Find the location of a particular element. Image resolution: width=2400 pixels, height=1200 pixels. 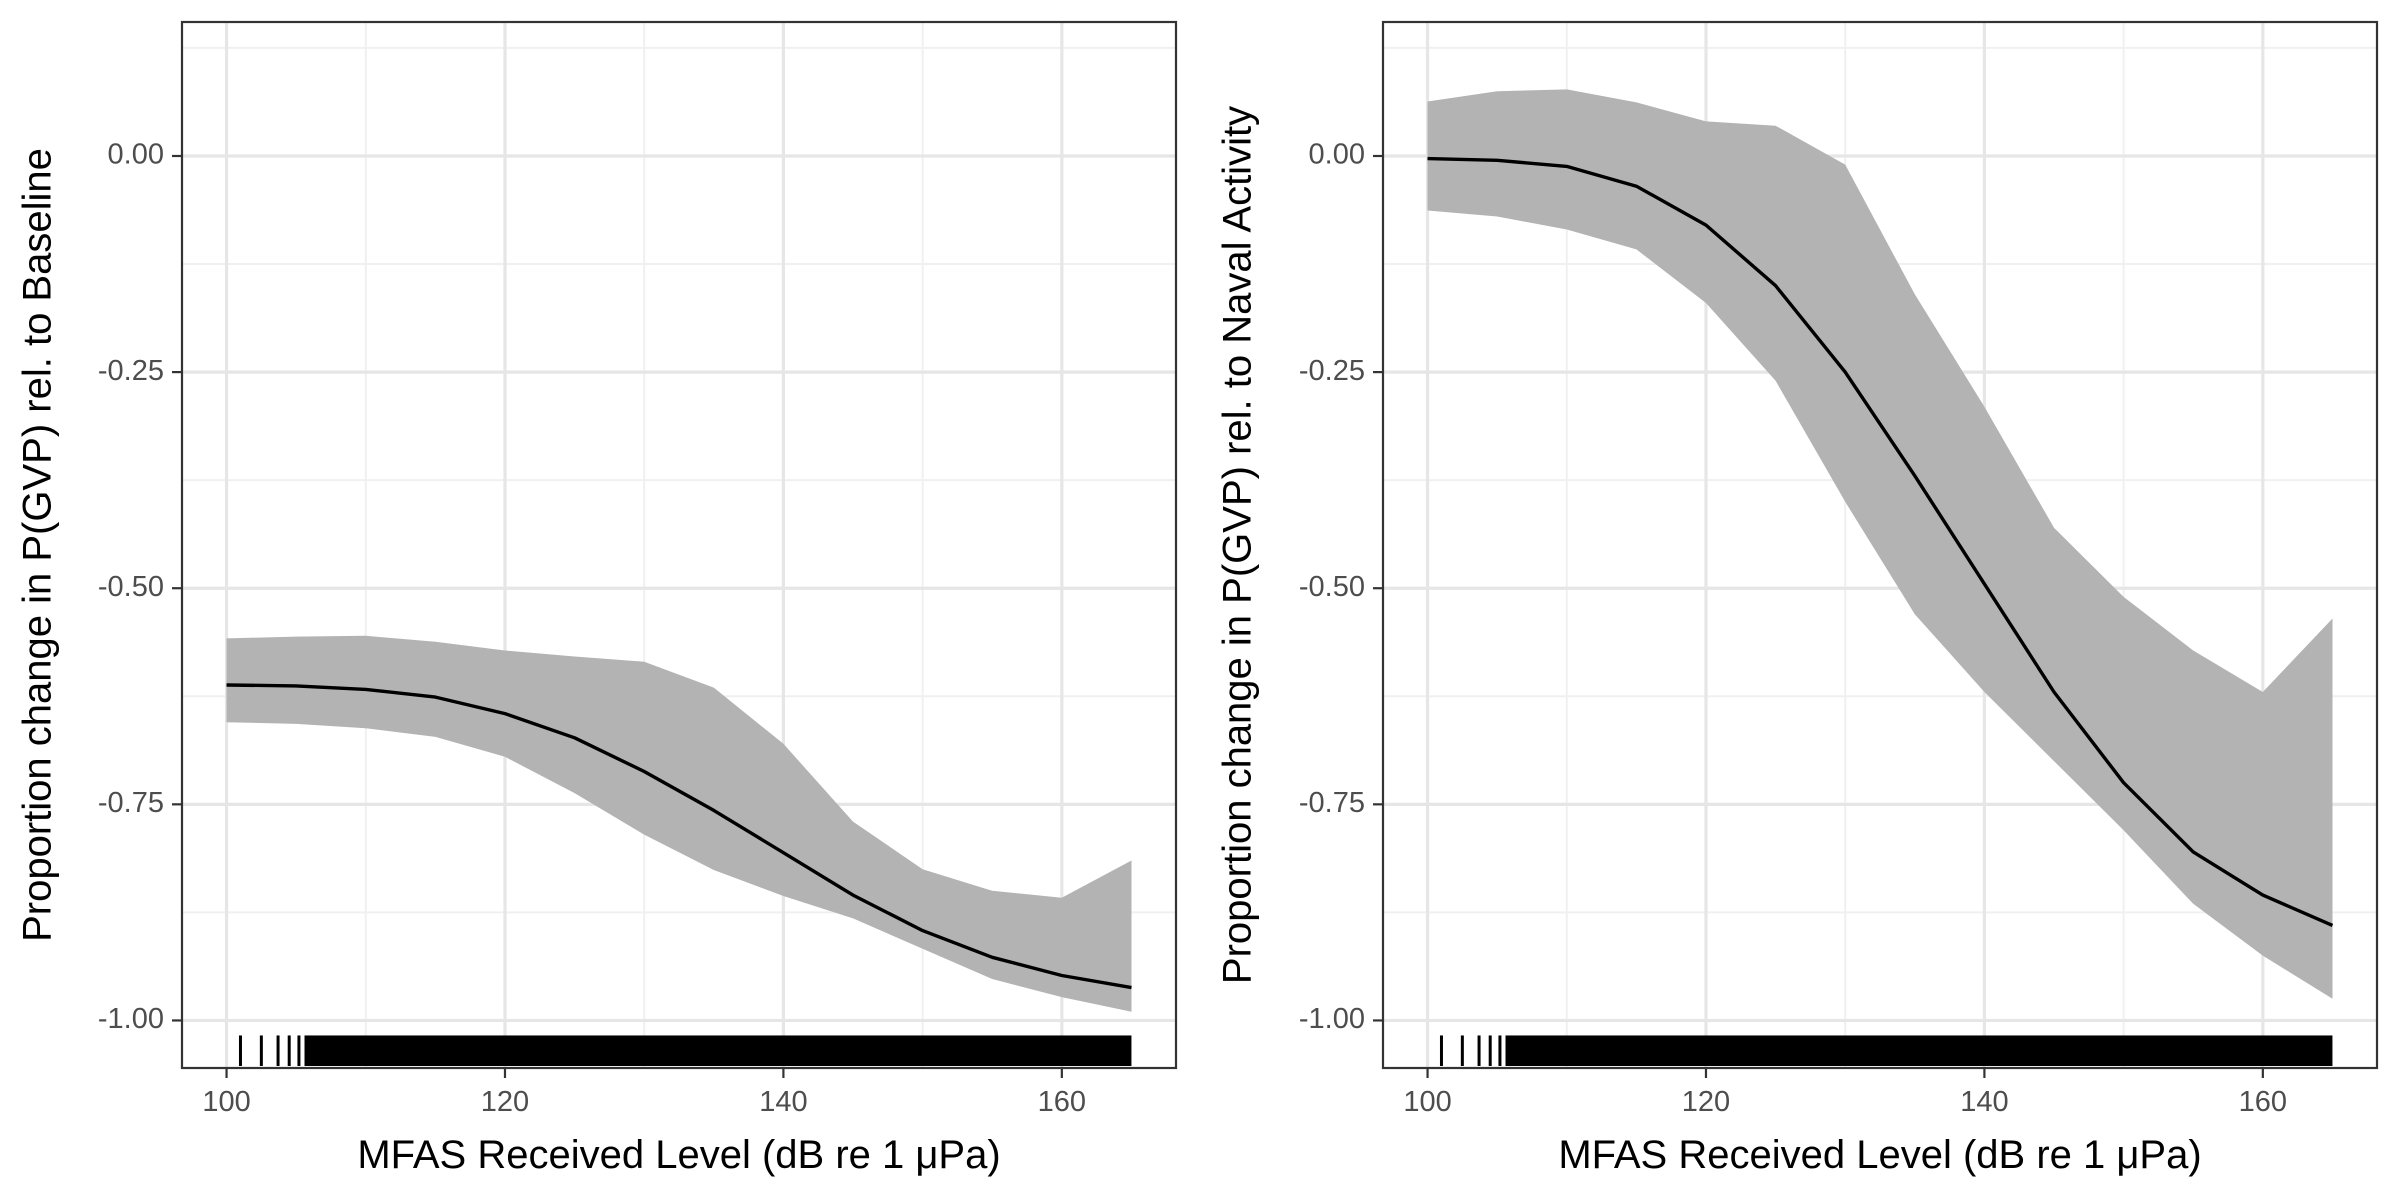

confidence-band is located at coordinates (679, 823).